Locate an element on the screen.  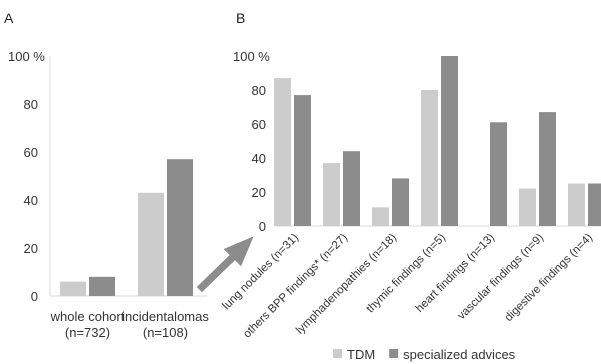
y-tick-label-b: 0 is located at coordinates (262, 226).